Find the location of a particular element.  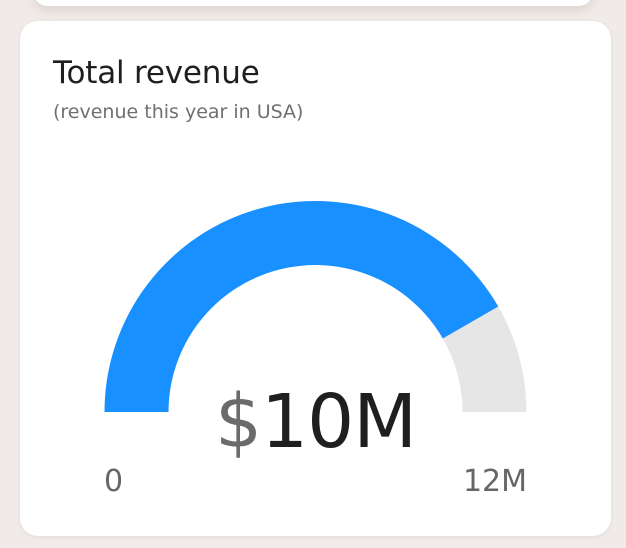

gauge-value-amount: 10M is located at coordinates (339, 422).